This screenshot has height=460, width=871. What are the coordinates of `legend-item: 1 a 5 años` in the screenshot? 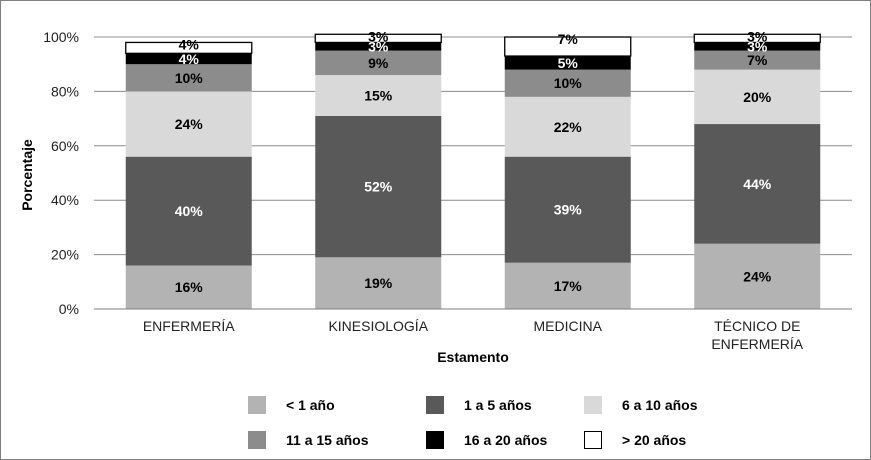 It's located at (479, 405).